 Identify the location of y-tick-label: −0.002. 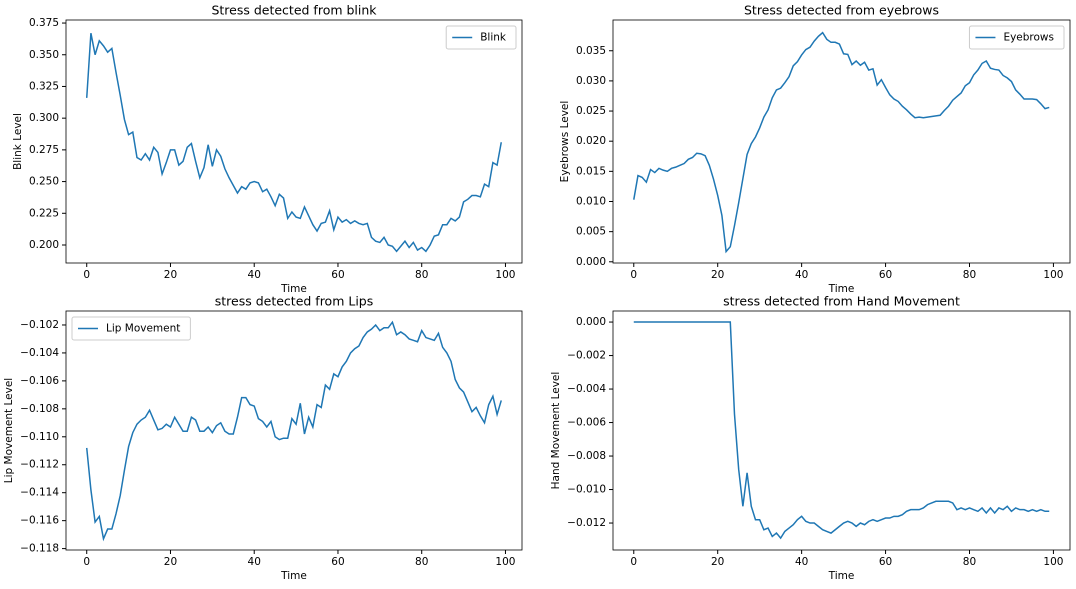
(586, 356).